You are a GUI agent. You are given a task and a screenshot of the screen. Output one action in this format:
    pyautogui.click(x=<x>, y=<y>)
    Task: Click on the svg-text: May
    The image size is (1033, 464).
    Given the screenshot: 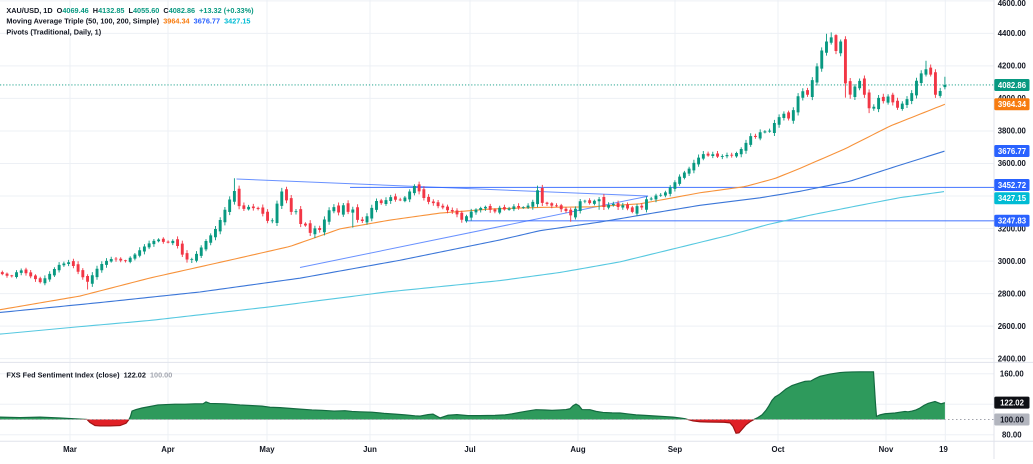 What is the action you would take?
    pyautogui.click(x=267, y=449)
    